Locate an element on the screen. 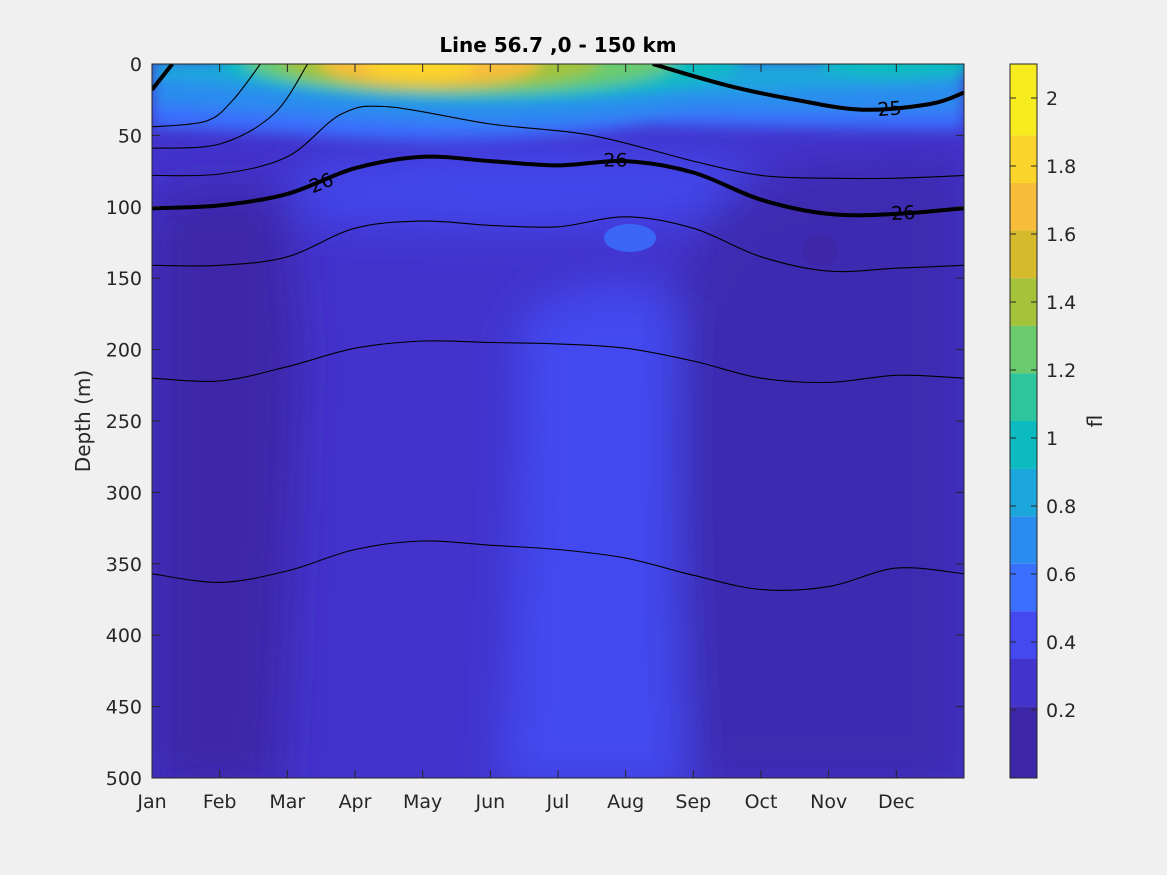  y-tick-label: 300 is located at coordinates (124, 493).